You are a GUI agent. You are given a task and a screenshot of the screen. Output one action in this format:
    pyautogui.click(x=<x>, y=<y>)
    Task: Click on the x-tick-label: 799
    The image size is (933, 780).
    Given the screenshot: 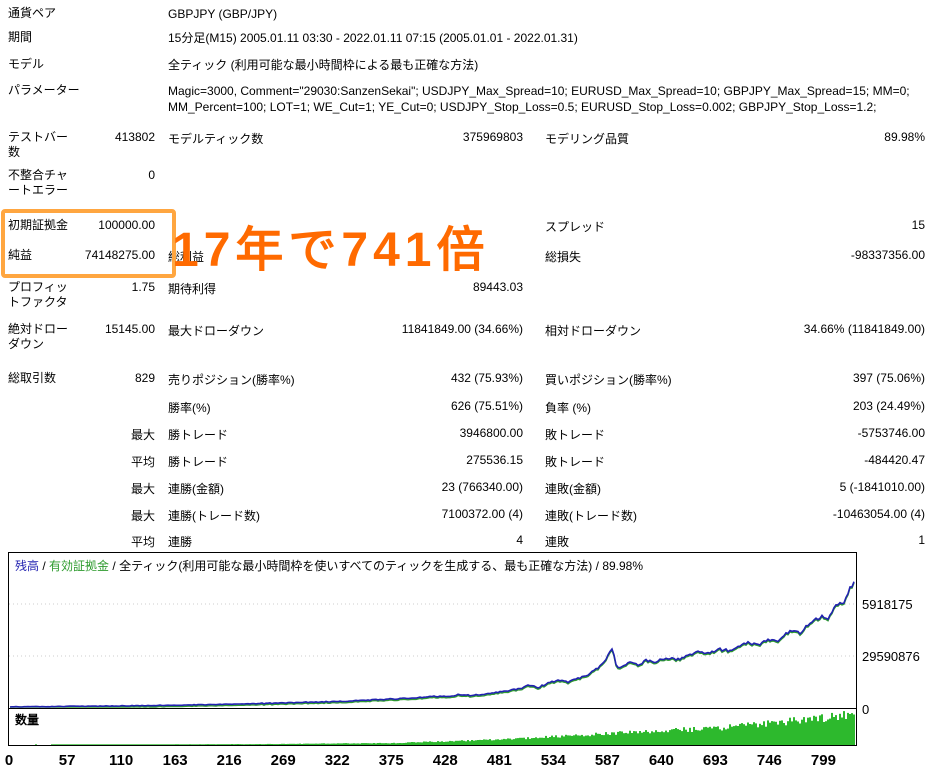 What is the action you would take?
    pyautogui.click(x=823, y=760)
    